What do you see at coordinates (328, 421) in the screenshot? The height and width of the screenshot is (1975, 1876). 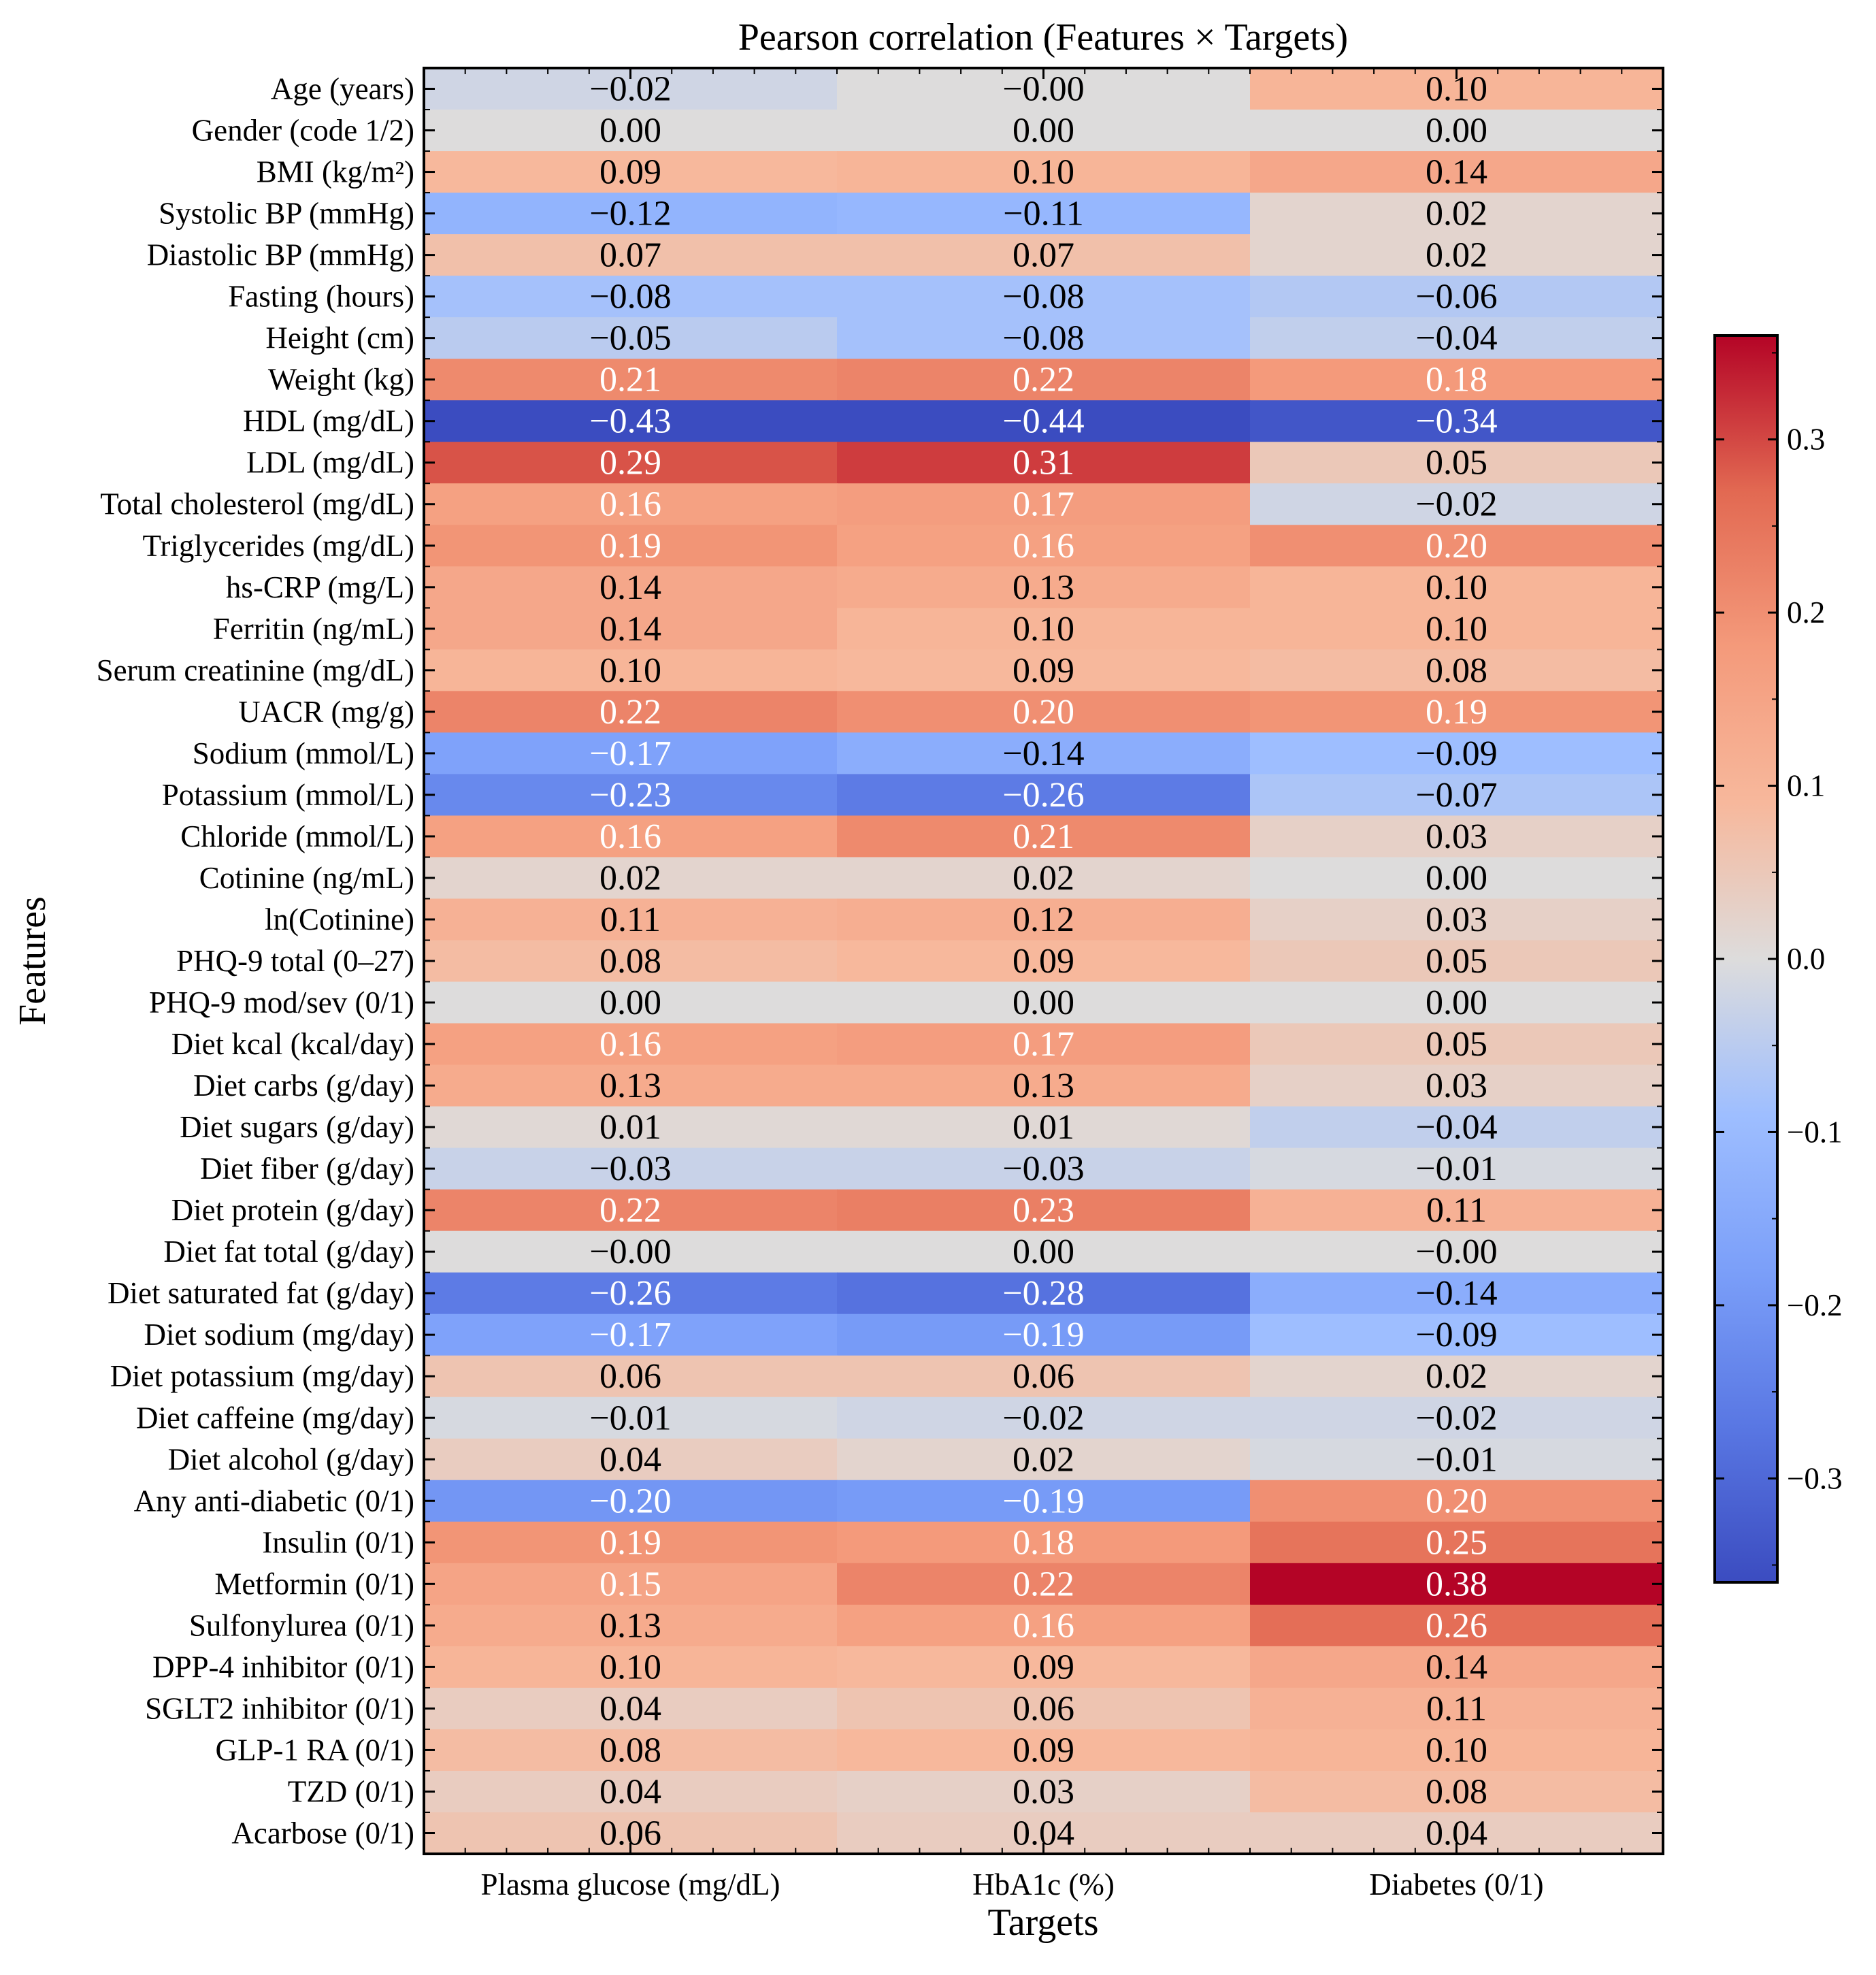 I see `y-tick-label: HDL (mg/dL)` at bounding box center [328, 421].